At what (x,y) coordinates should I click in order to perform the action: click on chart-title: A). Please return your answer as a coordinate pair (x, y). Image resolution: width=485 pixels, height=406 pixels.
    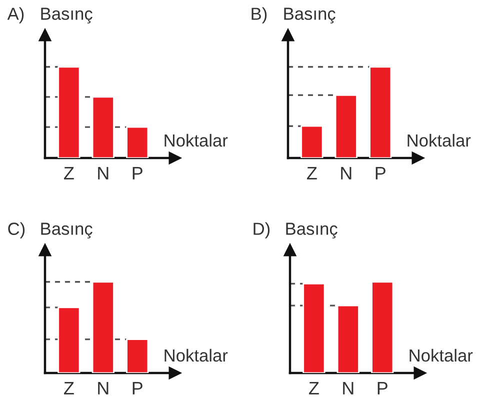
    Looking at the image, I should click on (15, 15).